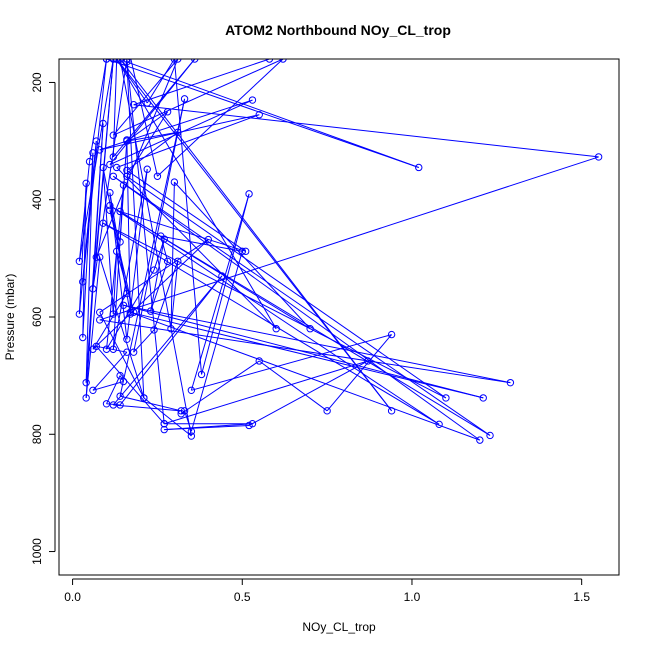  Describe the element at coordinates (10, 317) in the screenshot. I see `y-axis-label: Pressure (mbar)` at that location.